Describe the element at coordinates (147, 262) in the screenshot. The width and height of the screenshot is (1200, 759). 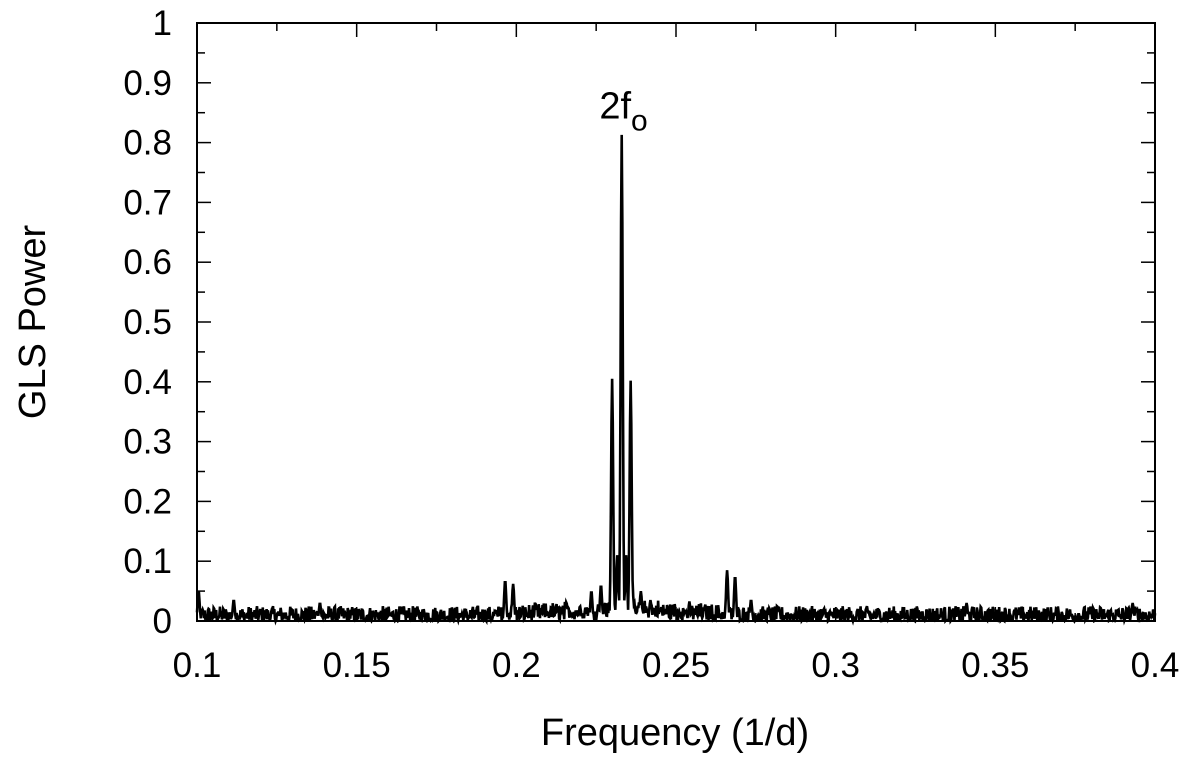
I see `y-tick-label: 0.6` at that location.